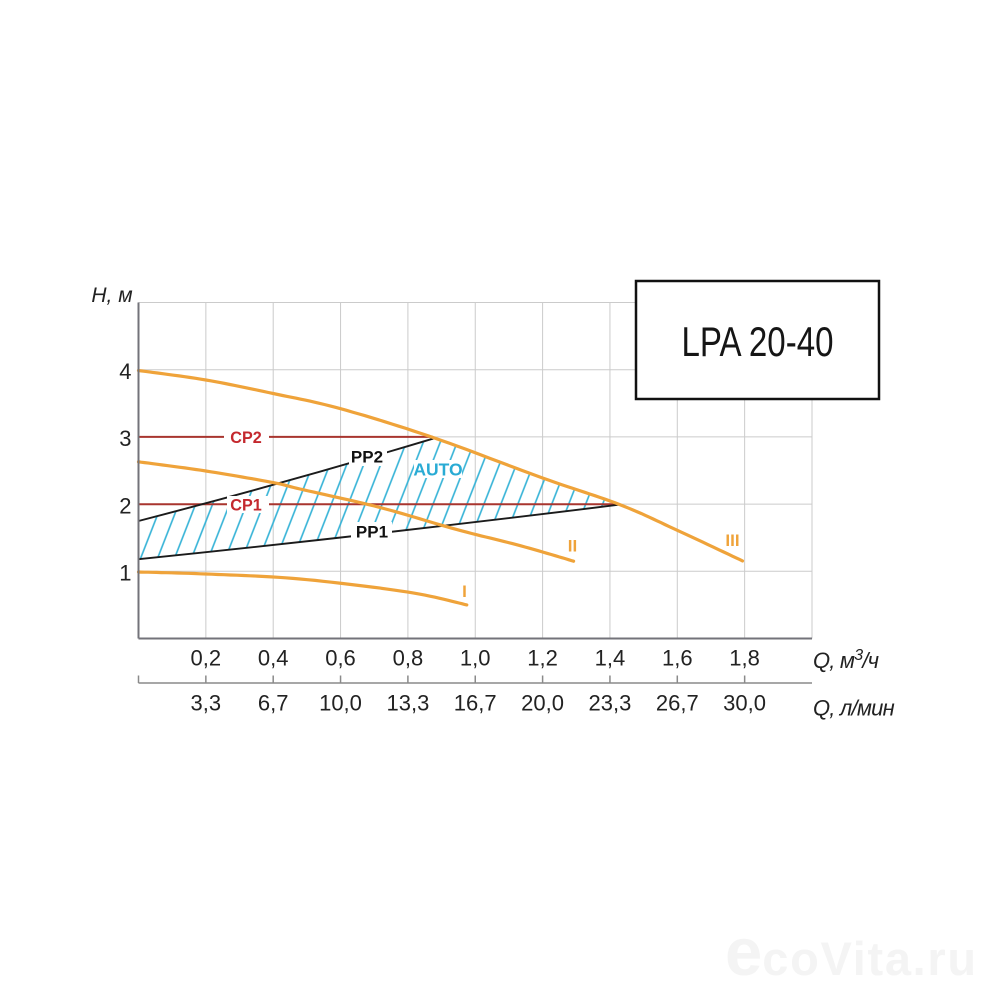 The width and height of the screenshot is (1000, 1005). Describe the element at coordinates (408, 658) in the screenshot. I see `svg-text: 0,8` at that location.